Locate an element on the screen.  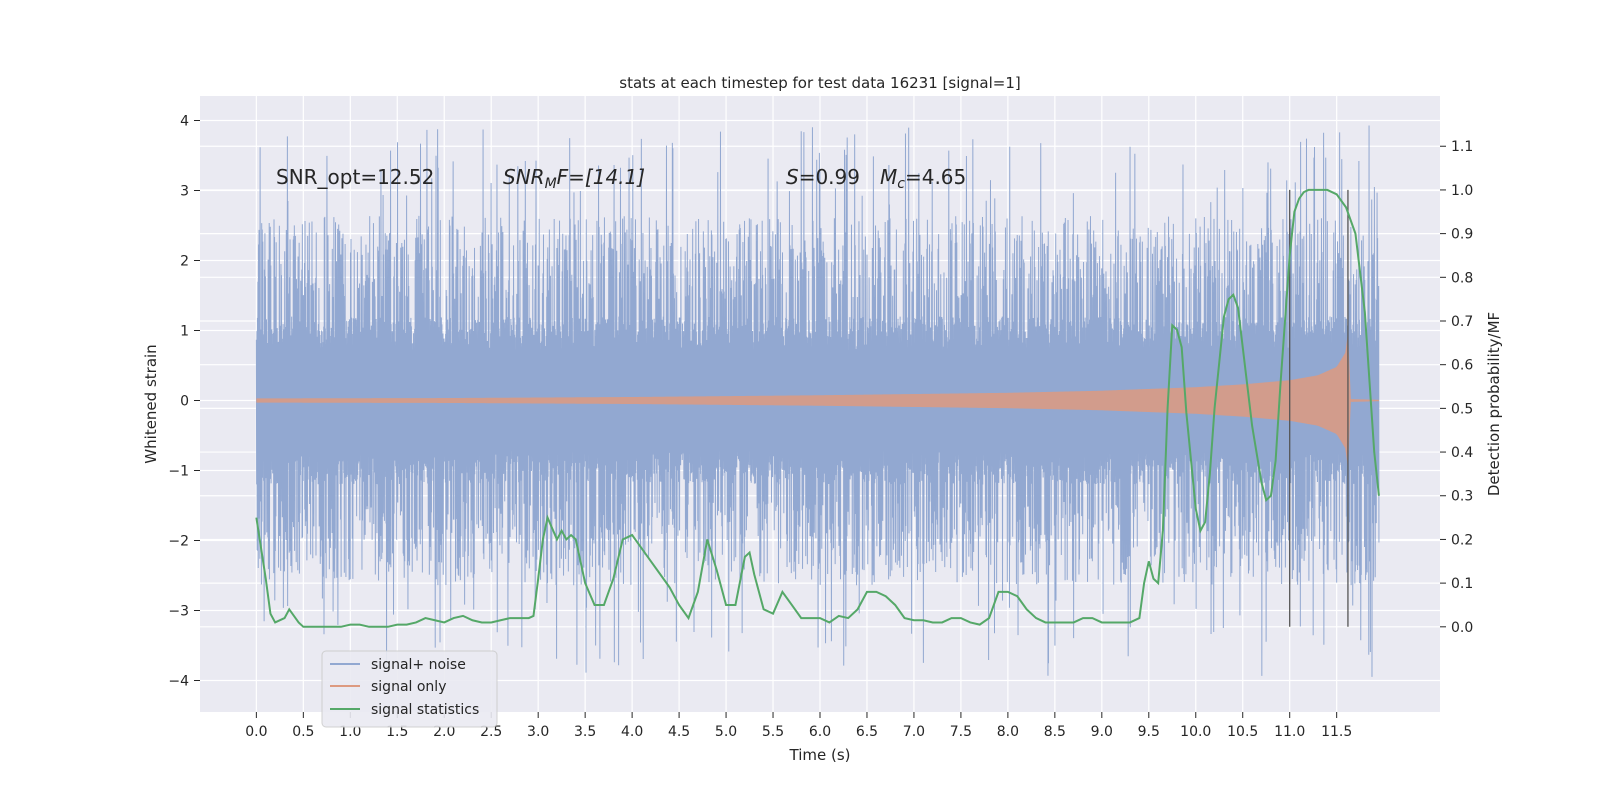
right-tick-label-11: 1.1 is located at coordinates (1462, 147).